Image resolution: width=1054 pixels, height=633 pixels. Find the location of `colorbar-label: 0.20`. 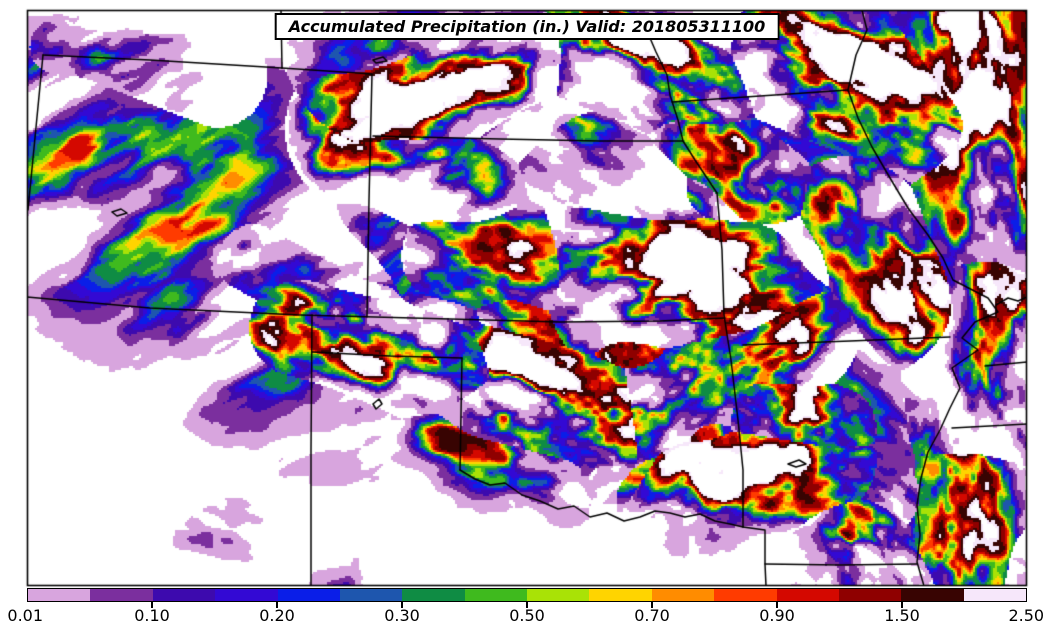

colorbar-label: 0.20 is located at coordinates (277, 615).